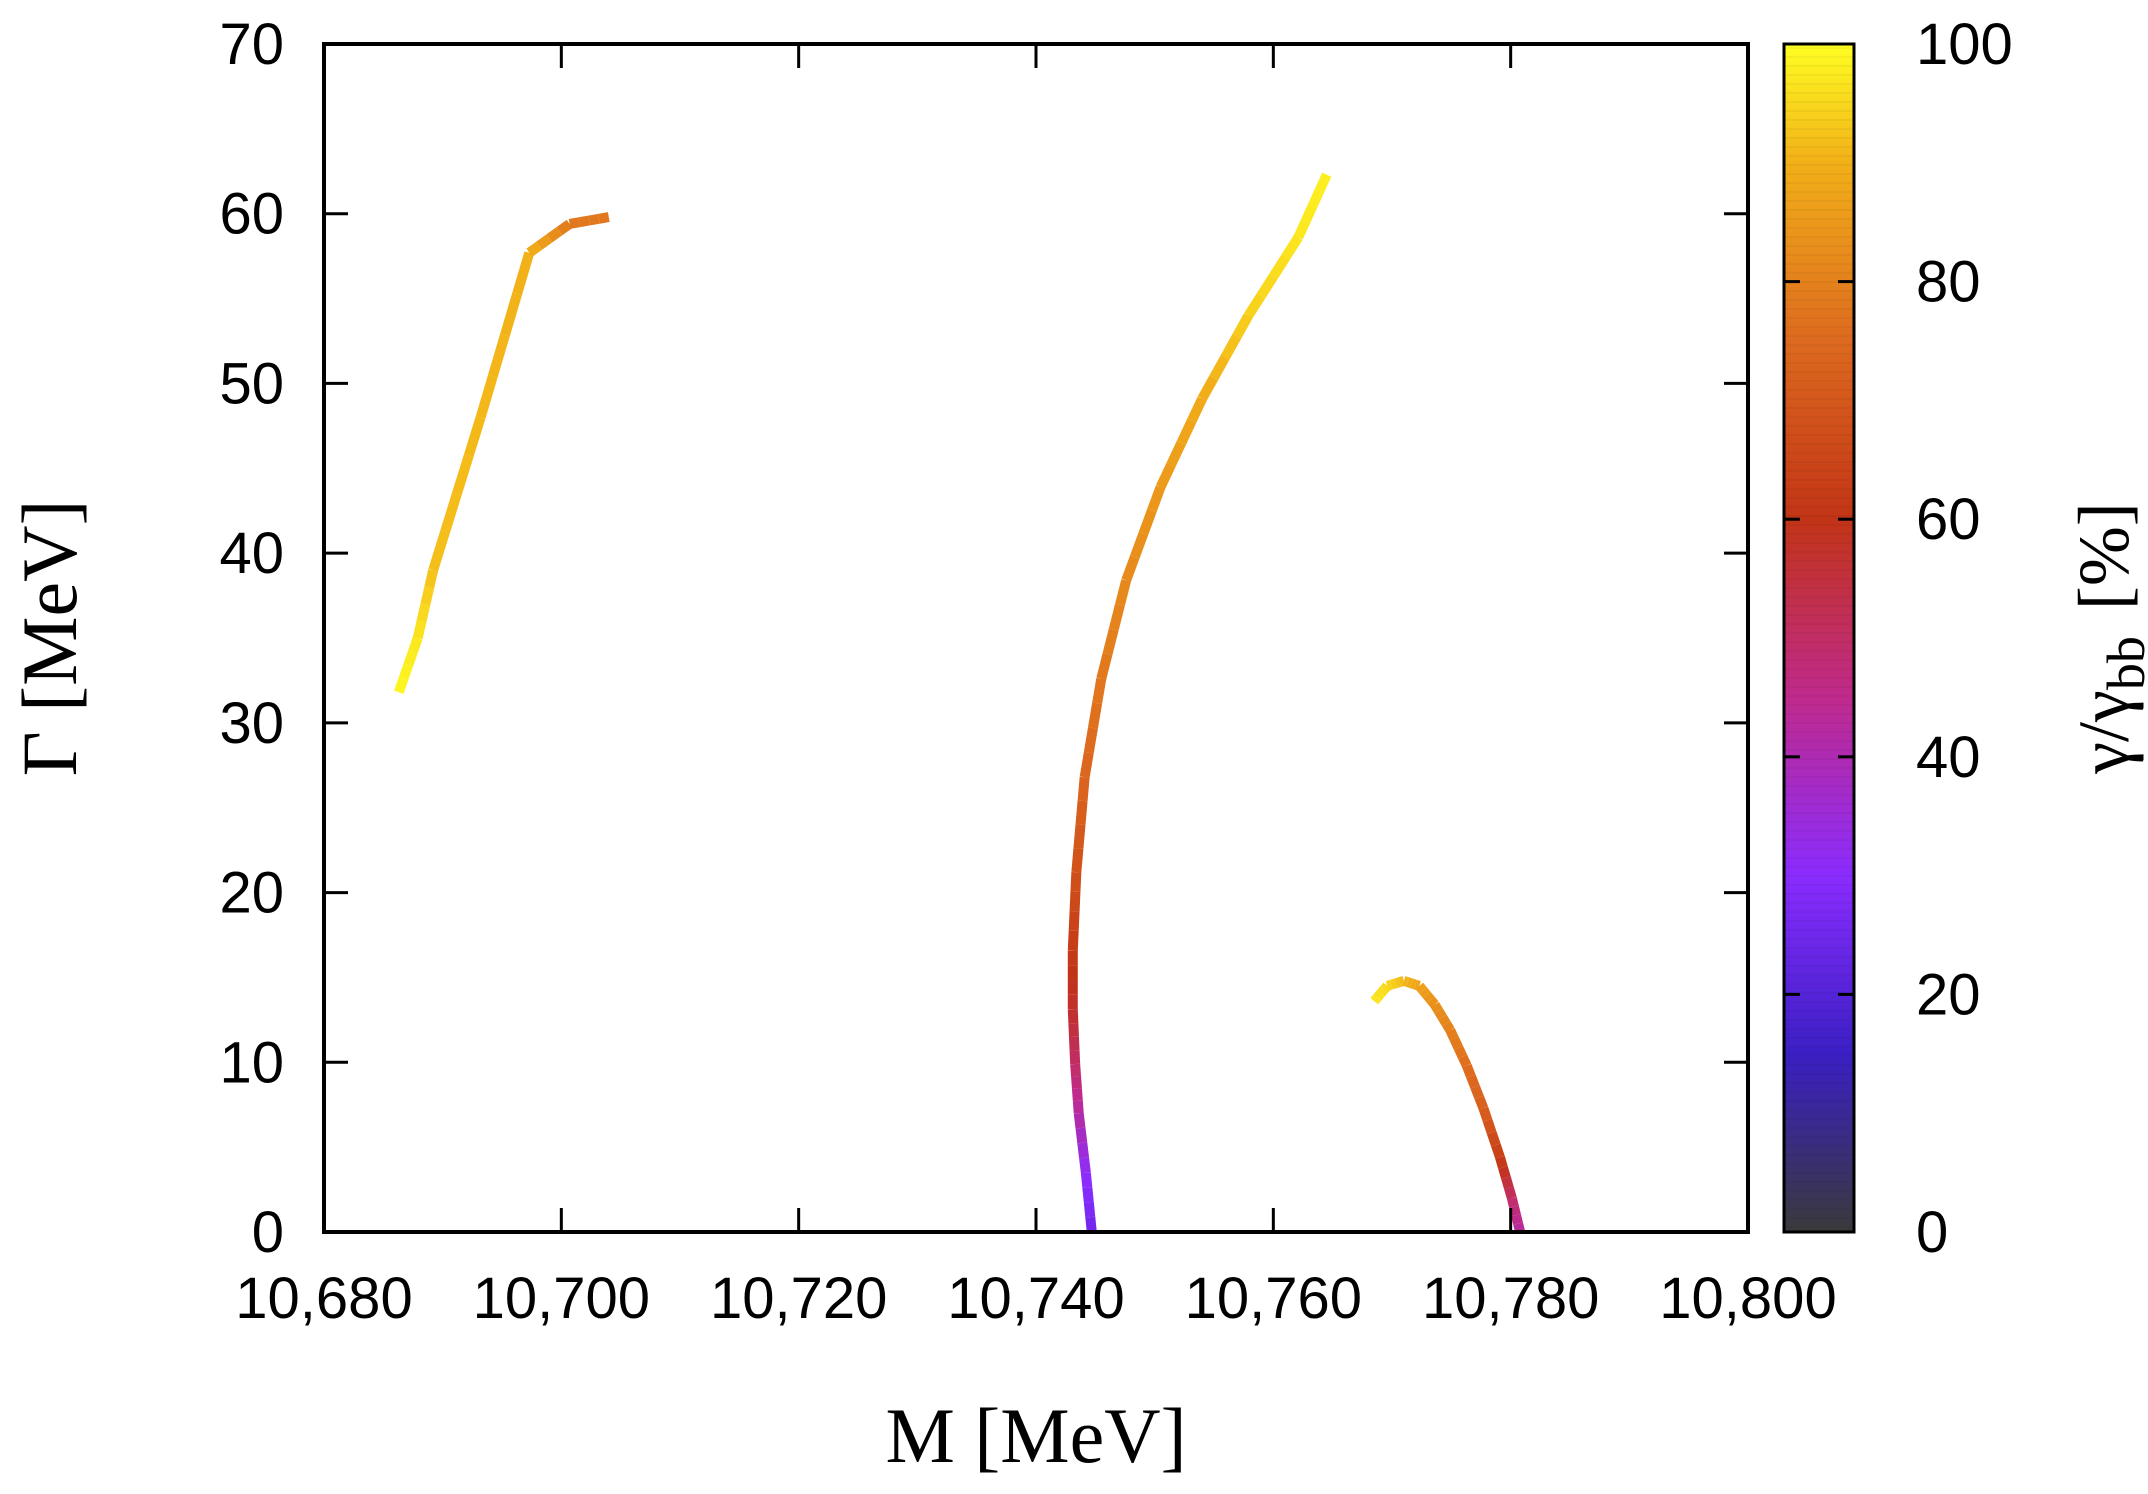  What do you see at coordinates (1510, 1298) in the screenshot?
I see `x-tick-label: 10,780` at bounding box center [1510, 1298].